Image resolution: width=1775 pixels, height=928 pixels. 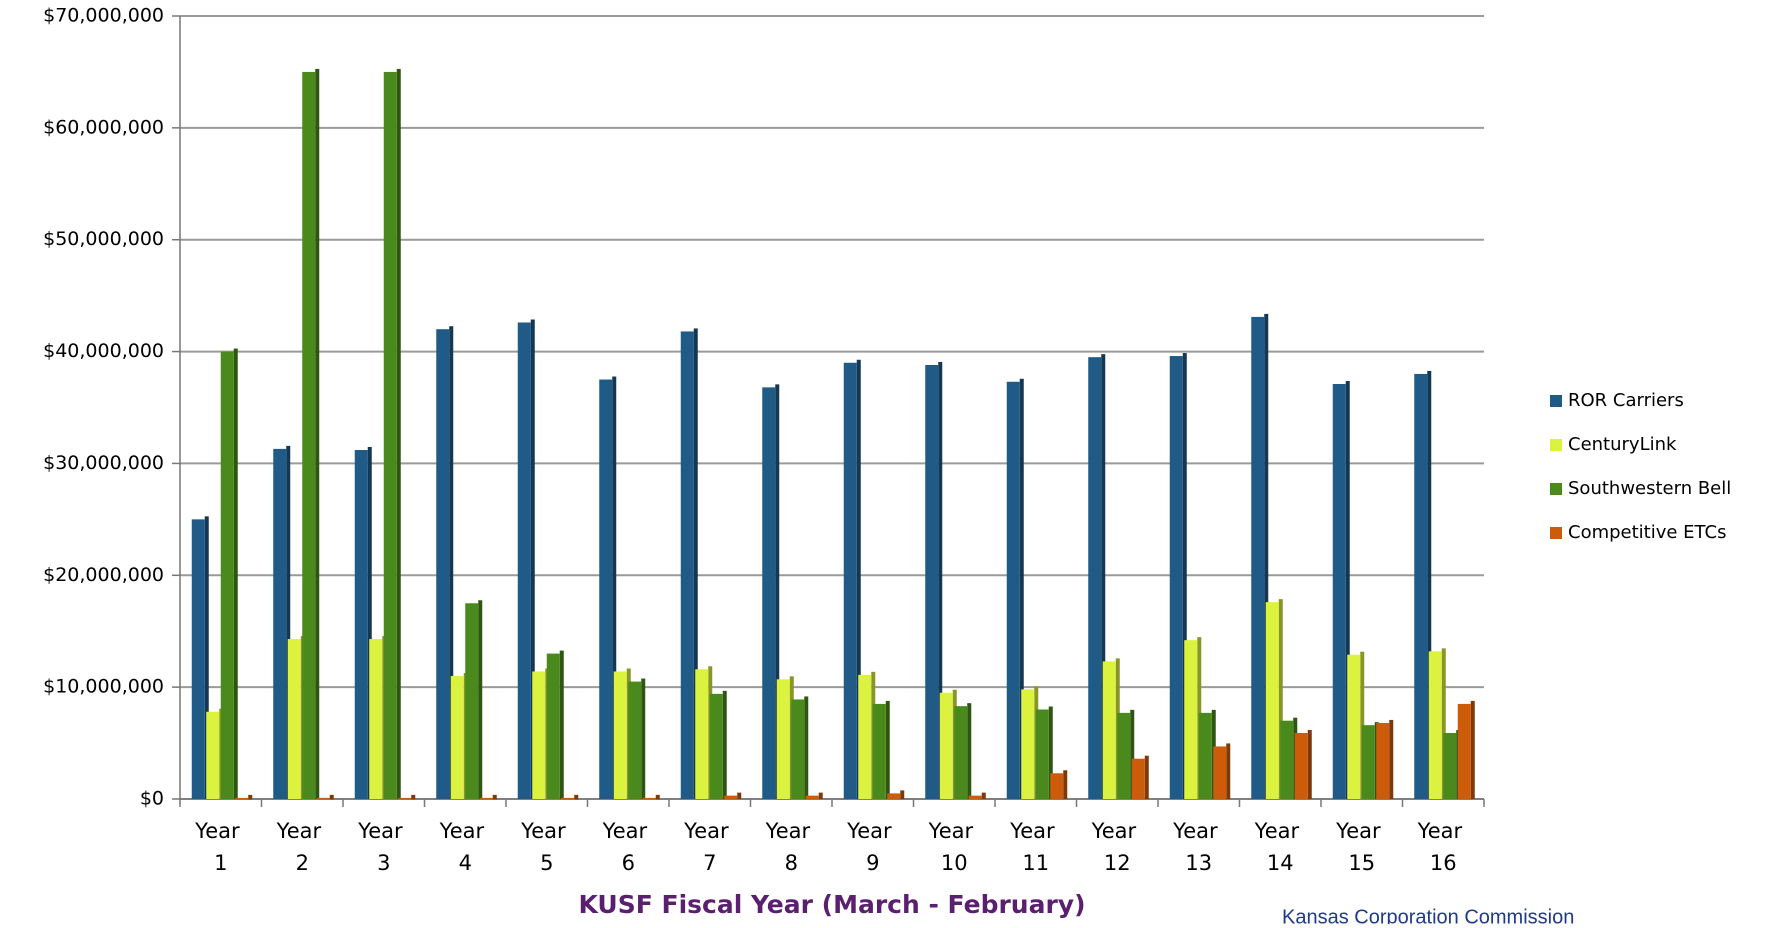 I want to click on x-tick-label: Year 10, so click(x=954, y=847).